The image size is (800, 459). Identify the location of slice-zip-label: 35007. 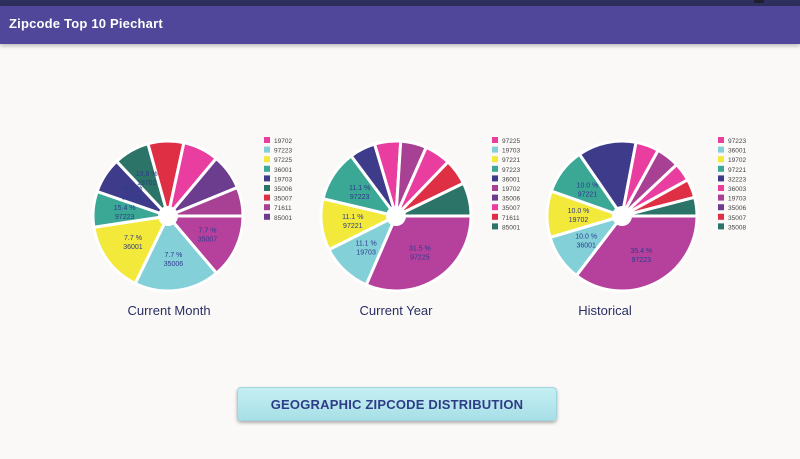
(208, 239).